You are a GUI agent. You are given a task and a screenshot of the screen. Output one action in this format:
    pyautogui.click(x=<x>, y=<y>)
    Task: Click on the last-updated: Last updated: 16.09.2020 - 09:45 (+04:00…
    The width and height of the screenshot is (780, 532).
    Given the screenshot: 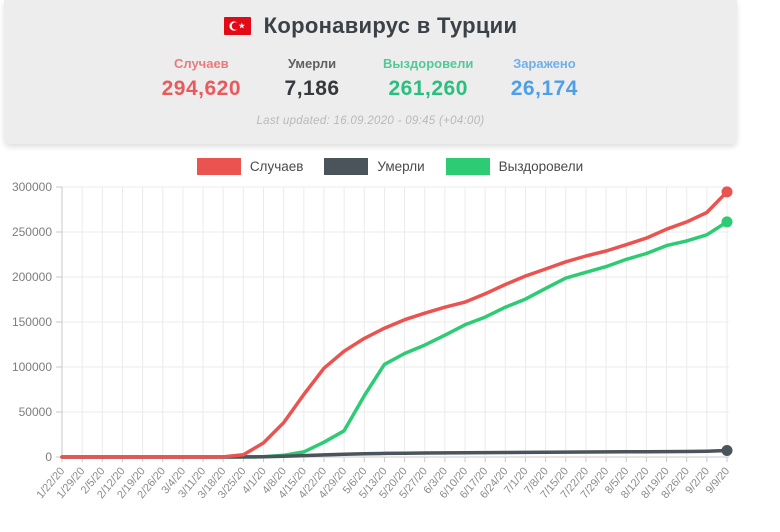 What is the action you would take?
    pyautogui.click(x=370, y=121)
    